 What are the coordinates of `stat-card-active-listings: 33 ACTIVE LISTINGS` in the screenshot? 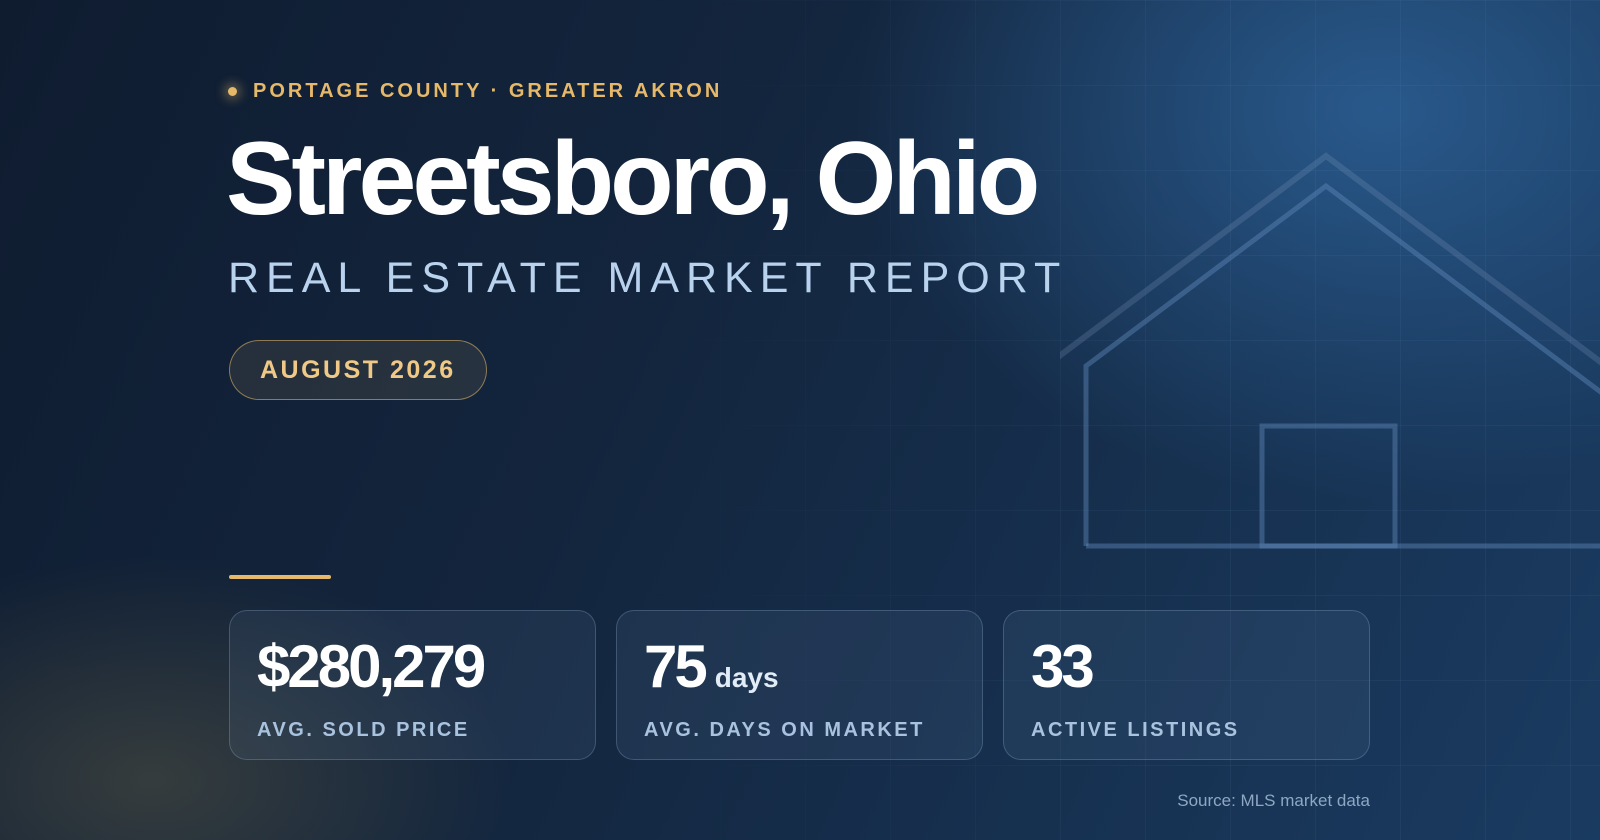 It's located at (1186, 685).